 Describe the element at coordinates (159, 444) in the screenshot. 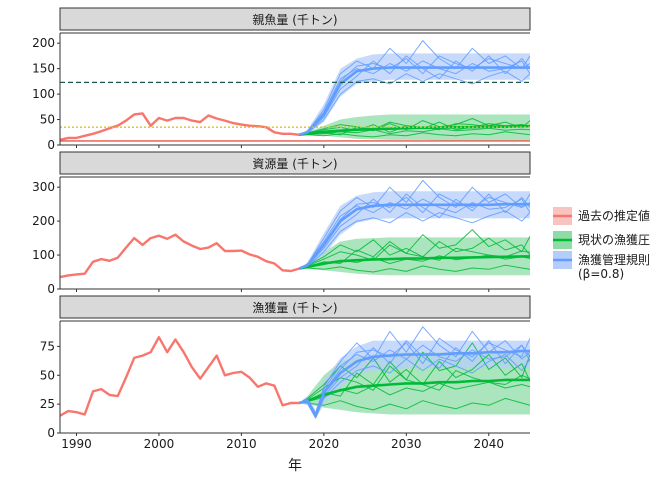

I see `x-tick-label: 2000` at that location.